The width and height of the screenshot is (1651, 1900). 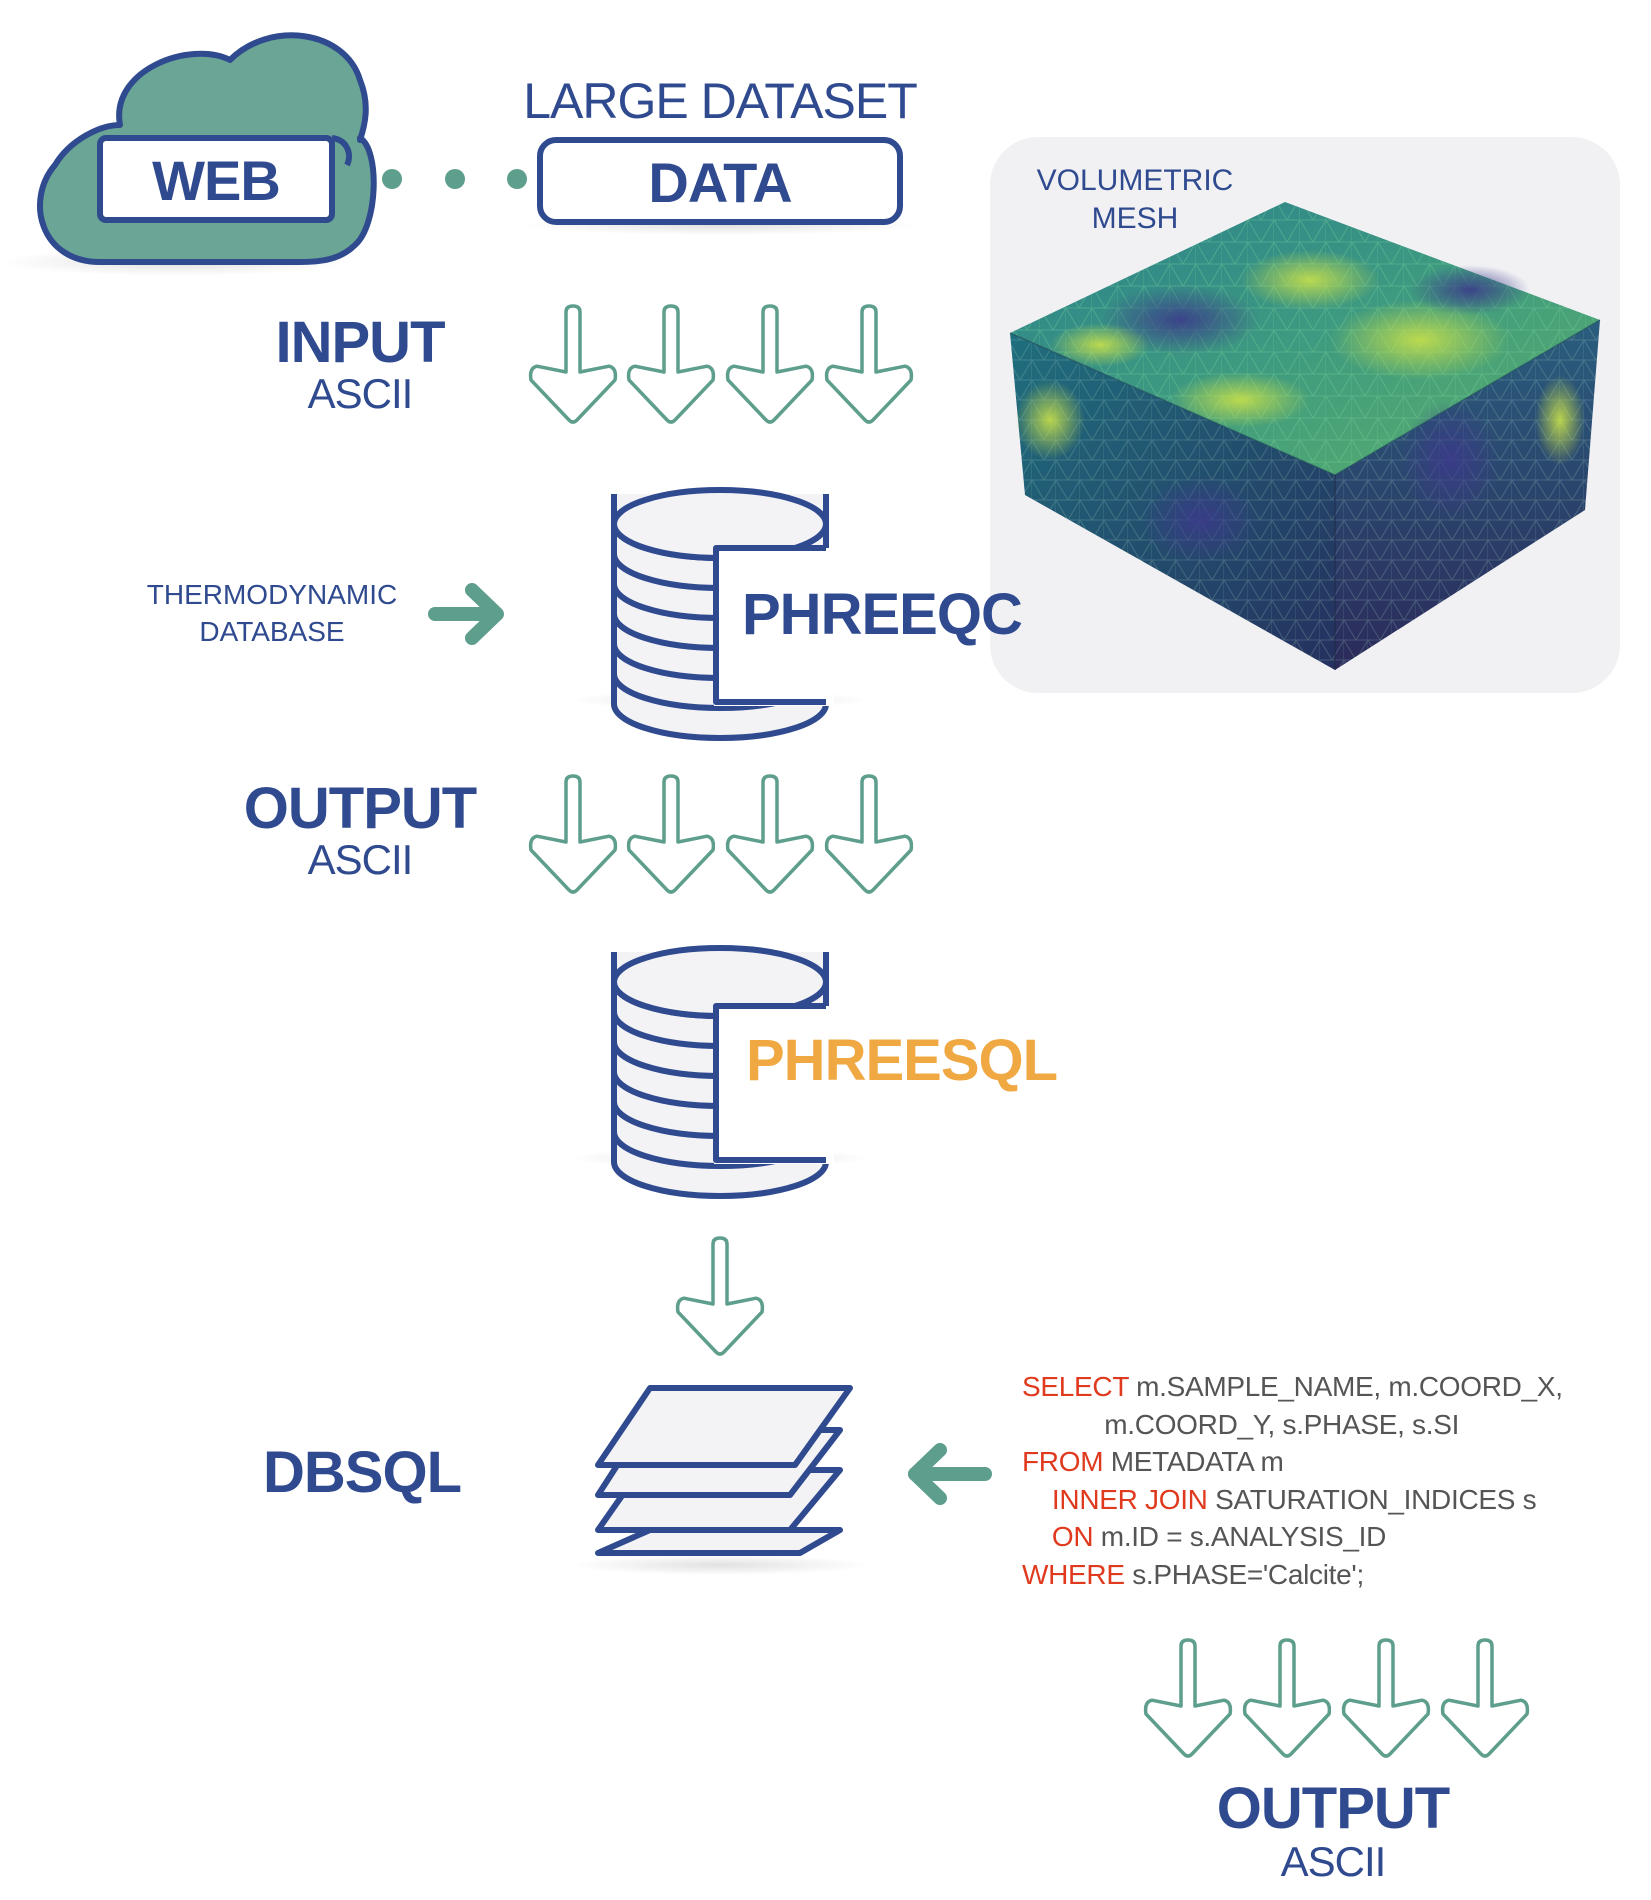 I want to click on dataset-caption: LARGE DATASET, so click(x=720, y=101).